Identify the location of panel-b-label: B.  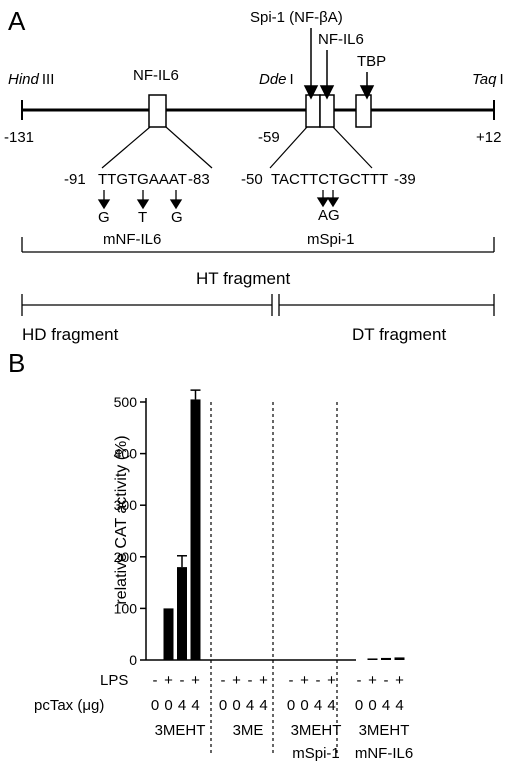
(16, 363).